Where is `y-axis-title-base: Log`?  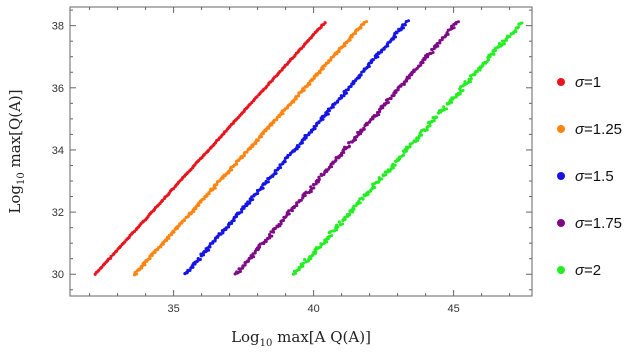
y-axis-title-base: Log is located at coordinates (15, 199).